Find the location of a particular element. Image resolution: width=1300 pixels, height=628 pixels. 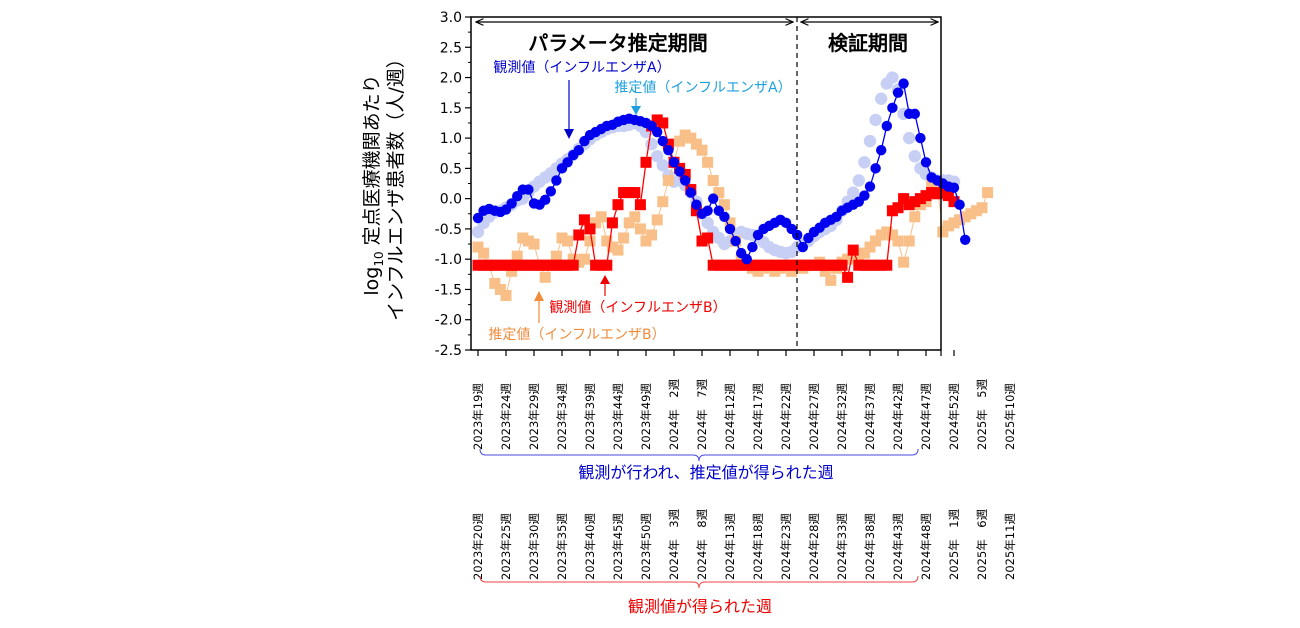

y-tick-label: 2.5 is located at coordinates (451, 48).